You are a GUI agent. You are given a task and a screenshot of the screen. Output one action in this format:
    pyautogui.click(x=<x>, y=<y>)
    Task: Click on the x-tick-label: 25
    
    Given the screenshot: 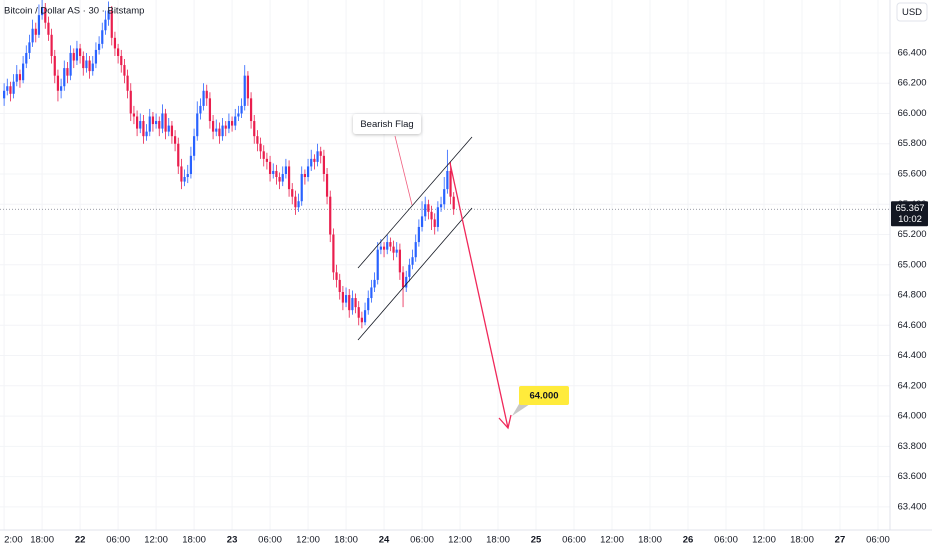 What is the action you would take?
    pyautogui.click(x=536, y=540)
    